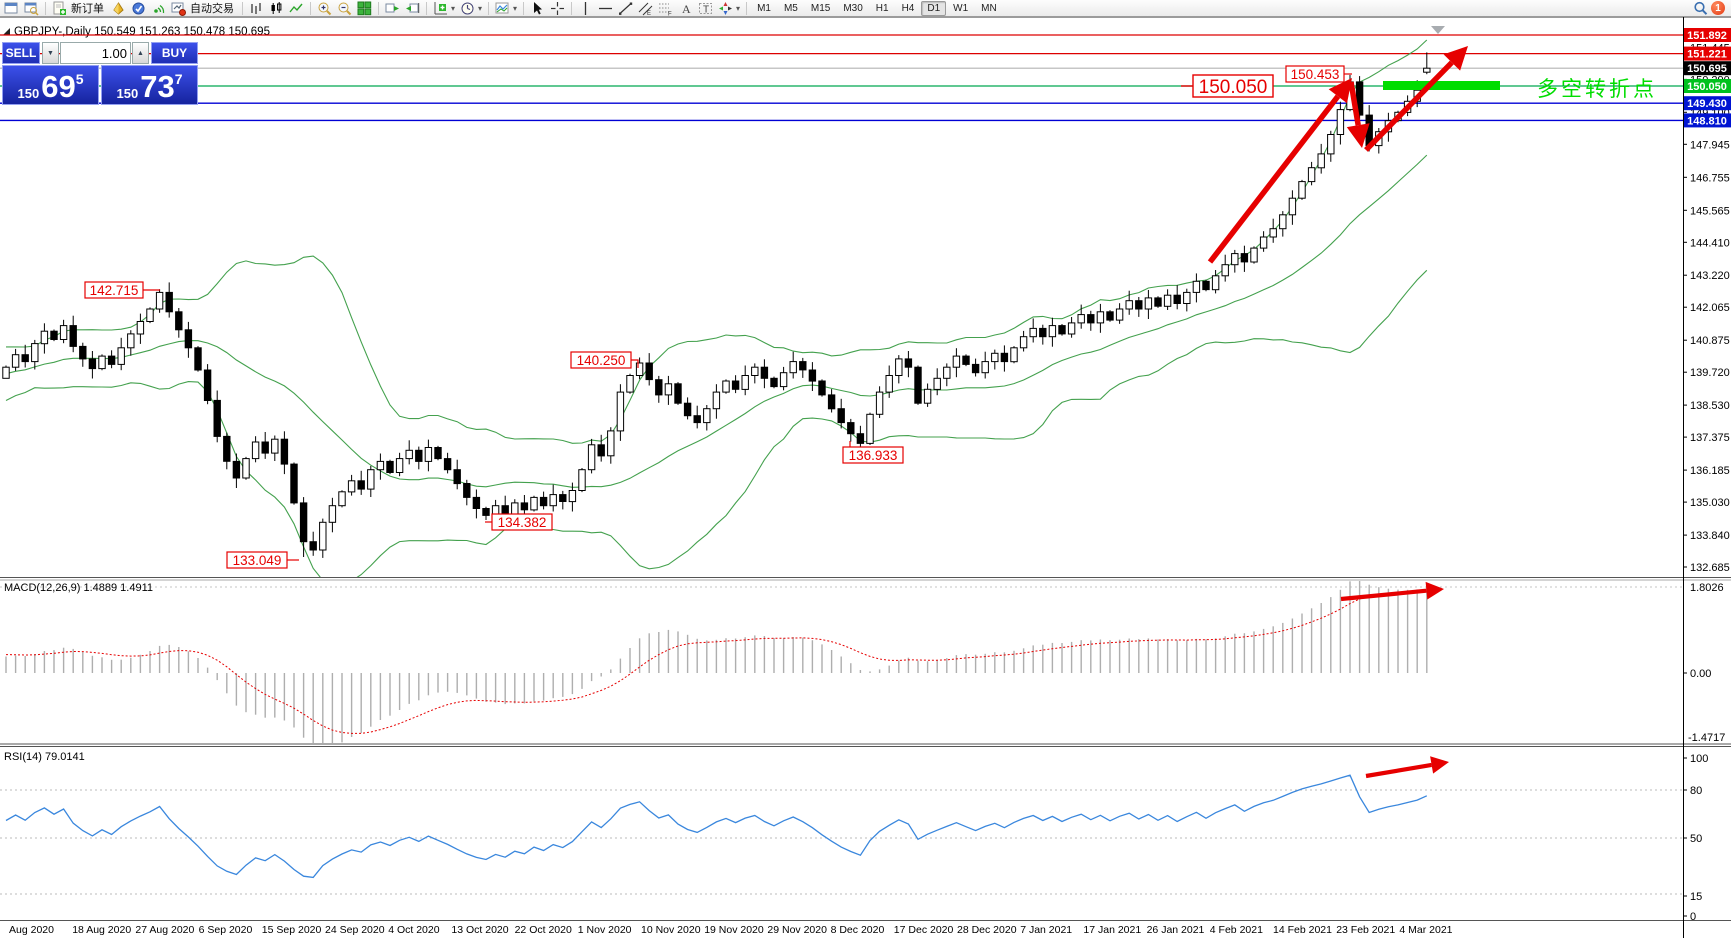 The width and height of the screenshot is (1731, 938). What do you see at coordinates (764, 8) in the screenshot?
I see `timeframe-m1-button: M1` at bounding box center [764, 8].